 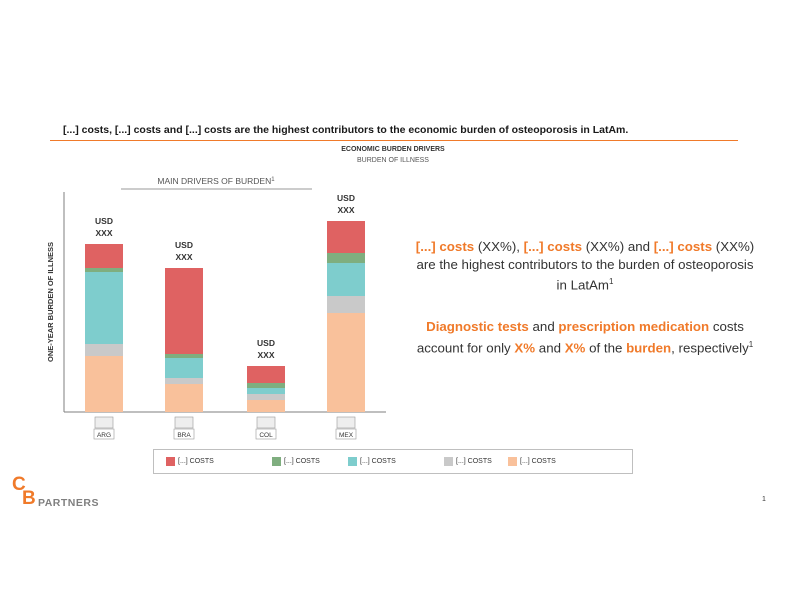 What do you see at coordinates (29, 498) in the screenshot?
I see `logo-letter-b: B` at bounding box center [29, 498].